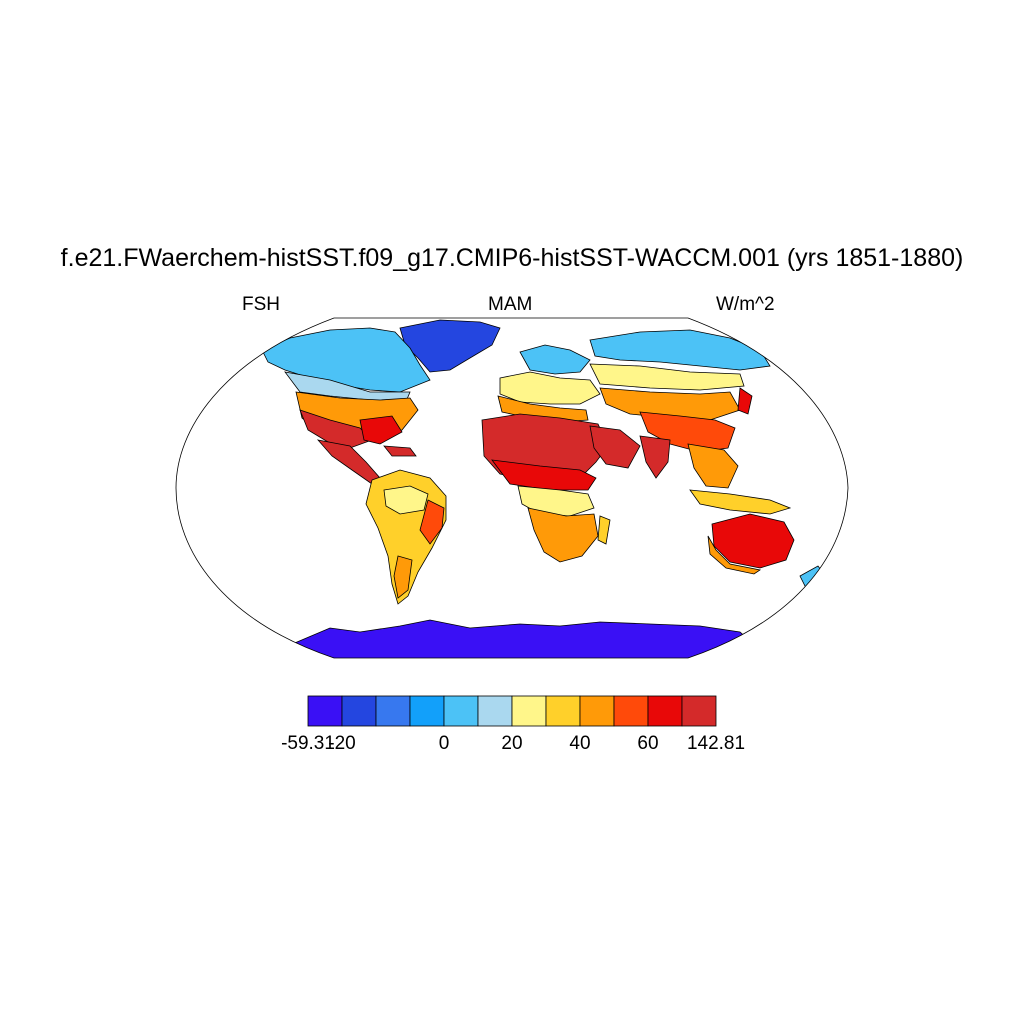 Image resolution: width=1024 pixels, height=1024 pixels. I want to click on season-label: MAM, so click(510, 304).